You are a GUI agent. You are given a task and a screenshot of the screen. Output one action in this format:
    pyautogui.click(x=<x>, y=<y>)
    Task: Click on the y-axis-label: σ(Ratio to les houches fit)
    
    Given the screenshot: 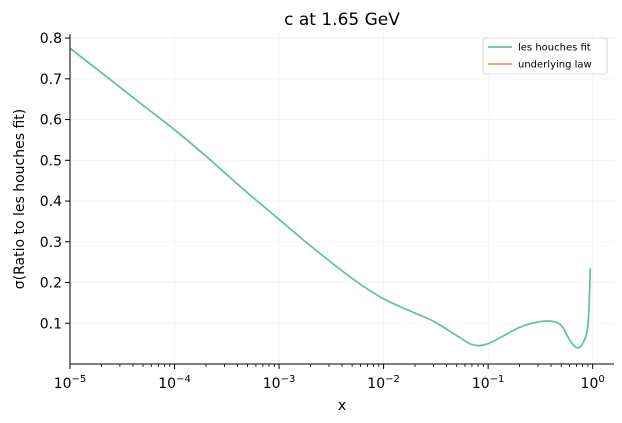 What is the action you would take?
    pyautogui.click(x=20, y=199)
    